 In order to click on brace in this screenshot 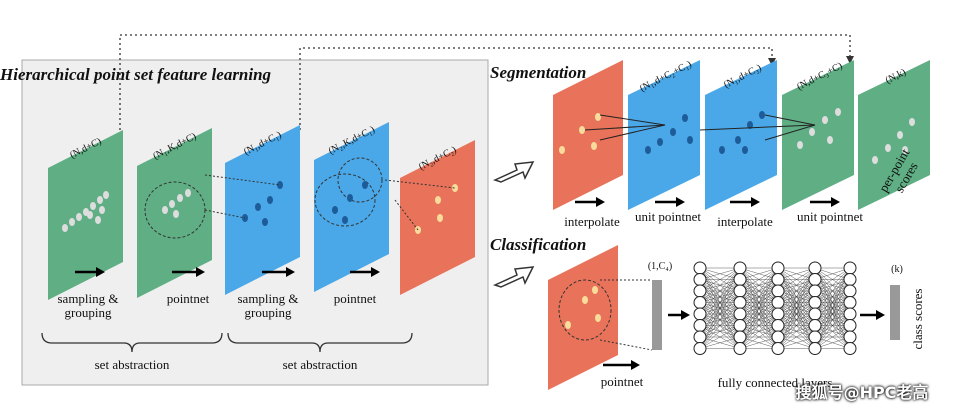, I will do `click(132, 342)`.